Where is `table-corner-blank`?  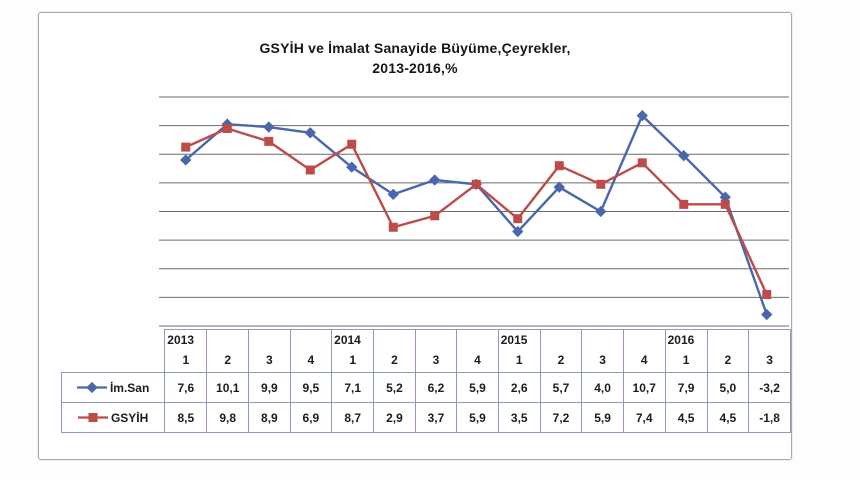 table-corner-blank is located at coordinates (113, 351).